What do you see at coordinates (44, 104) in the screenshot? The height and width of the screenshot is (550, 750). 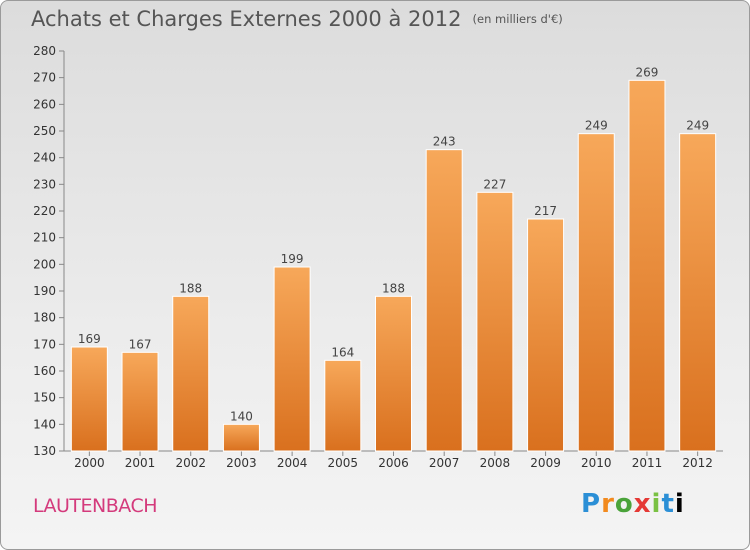 I see `y-tick-label: 260` at bounding box center [44, 104].